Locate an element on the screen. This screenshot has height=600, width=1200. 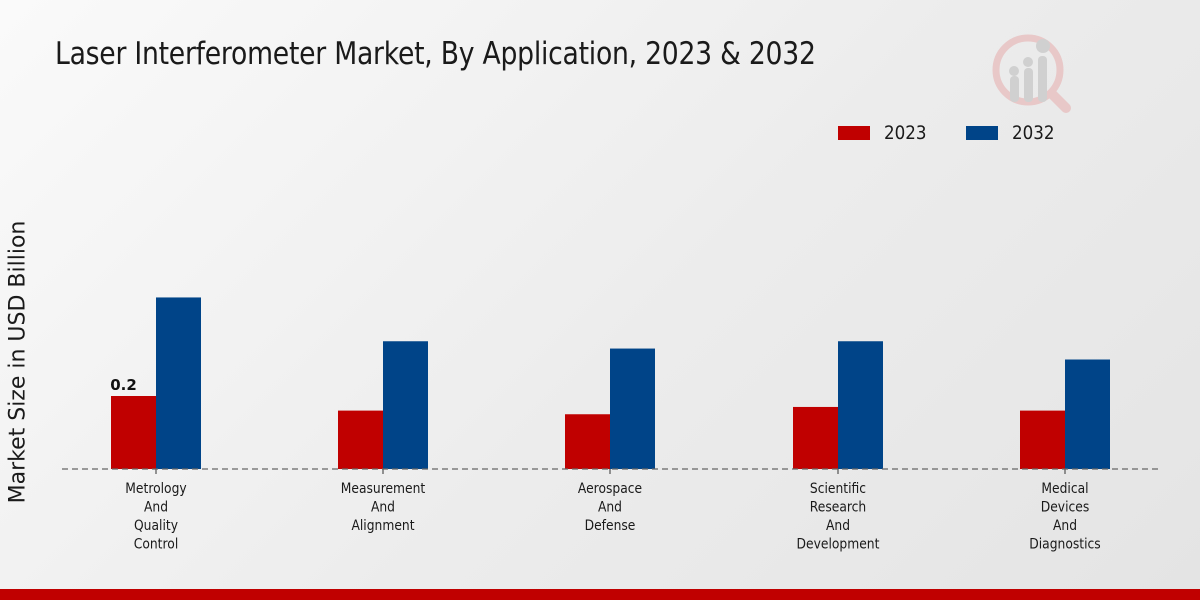
x-tick-label-2: Aerospace And Defense is located at coordinates (610, 507).